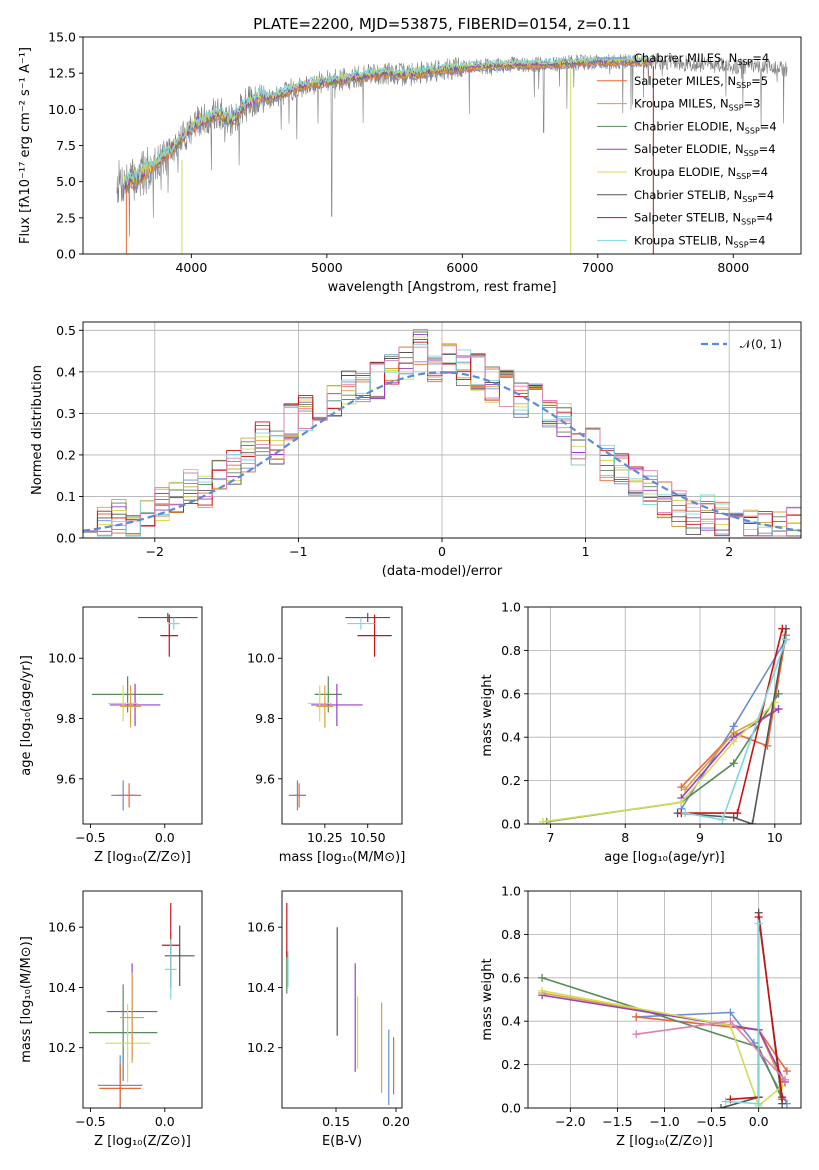 The image size is (819, 1170). What do you see at coordinates (37, 430) in the screenshot?
I see `y-axis-label: Normed distribution` at bounding box center [37, 430].